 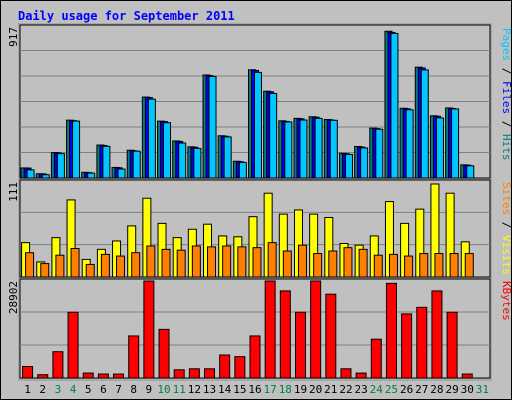 What do you see at coordinates (133, 389) in the screenshot?
I see `day-label: 8` at bounding box center [133, 389].